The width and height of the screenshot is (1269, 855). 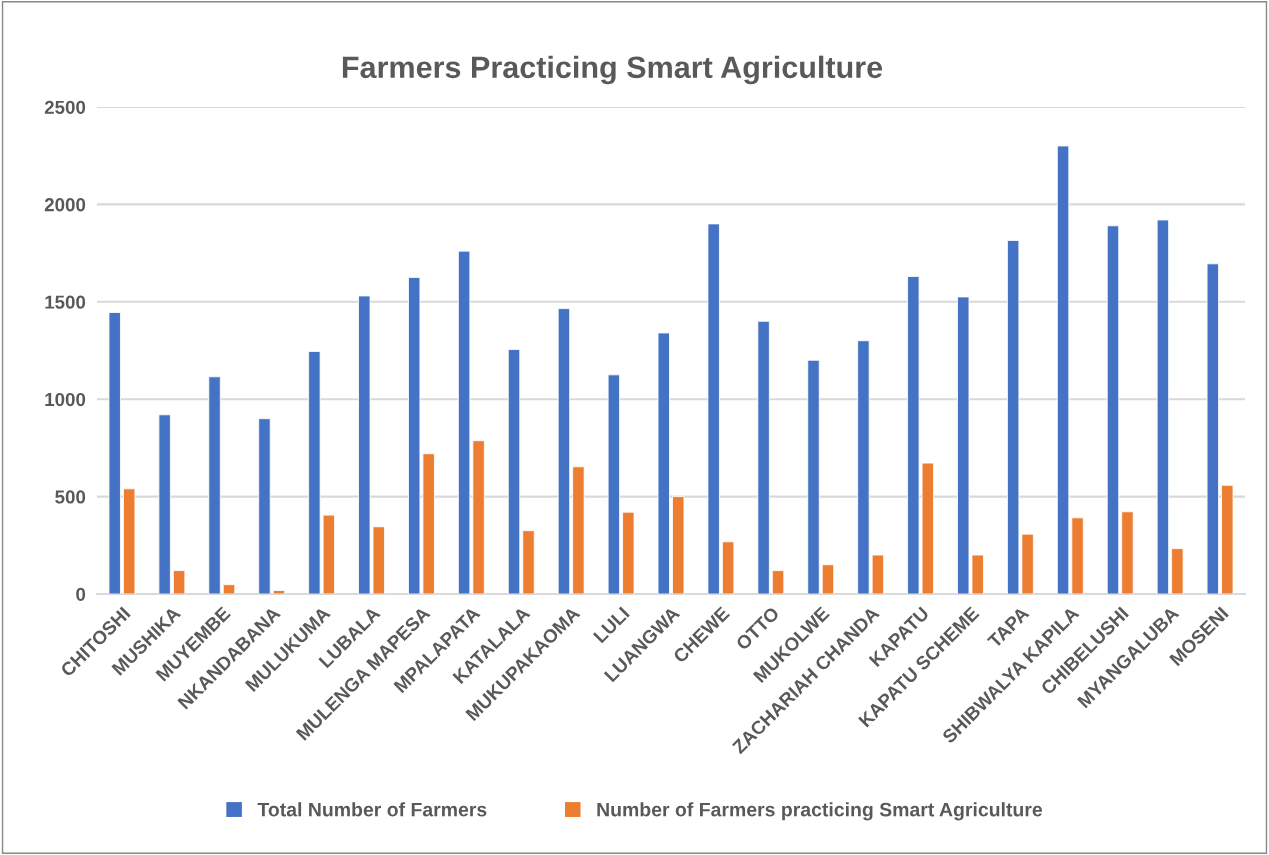 What do you see at coordinates (65, 399) in the screenshot?
I see `y-tick-label: 1000` at bounding box center [65, 399].